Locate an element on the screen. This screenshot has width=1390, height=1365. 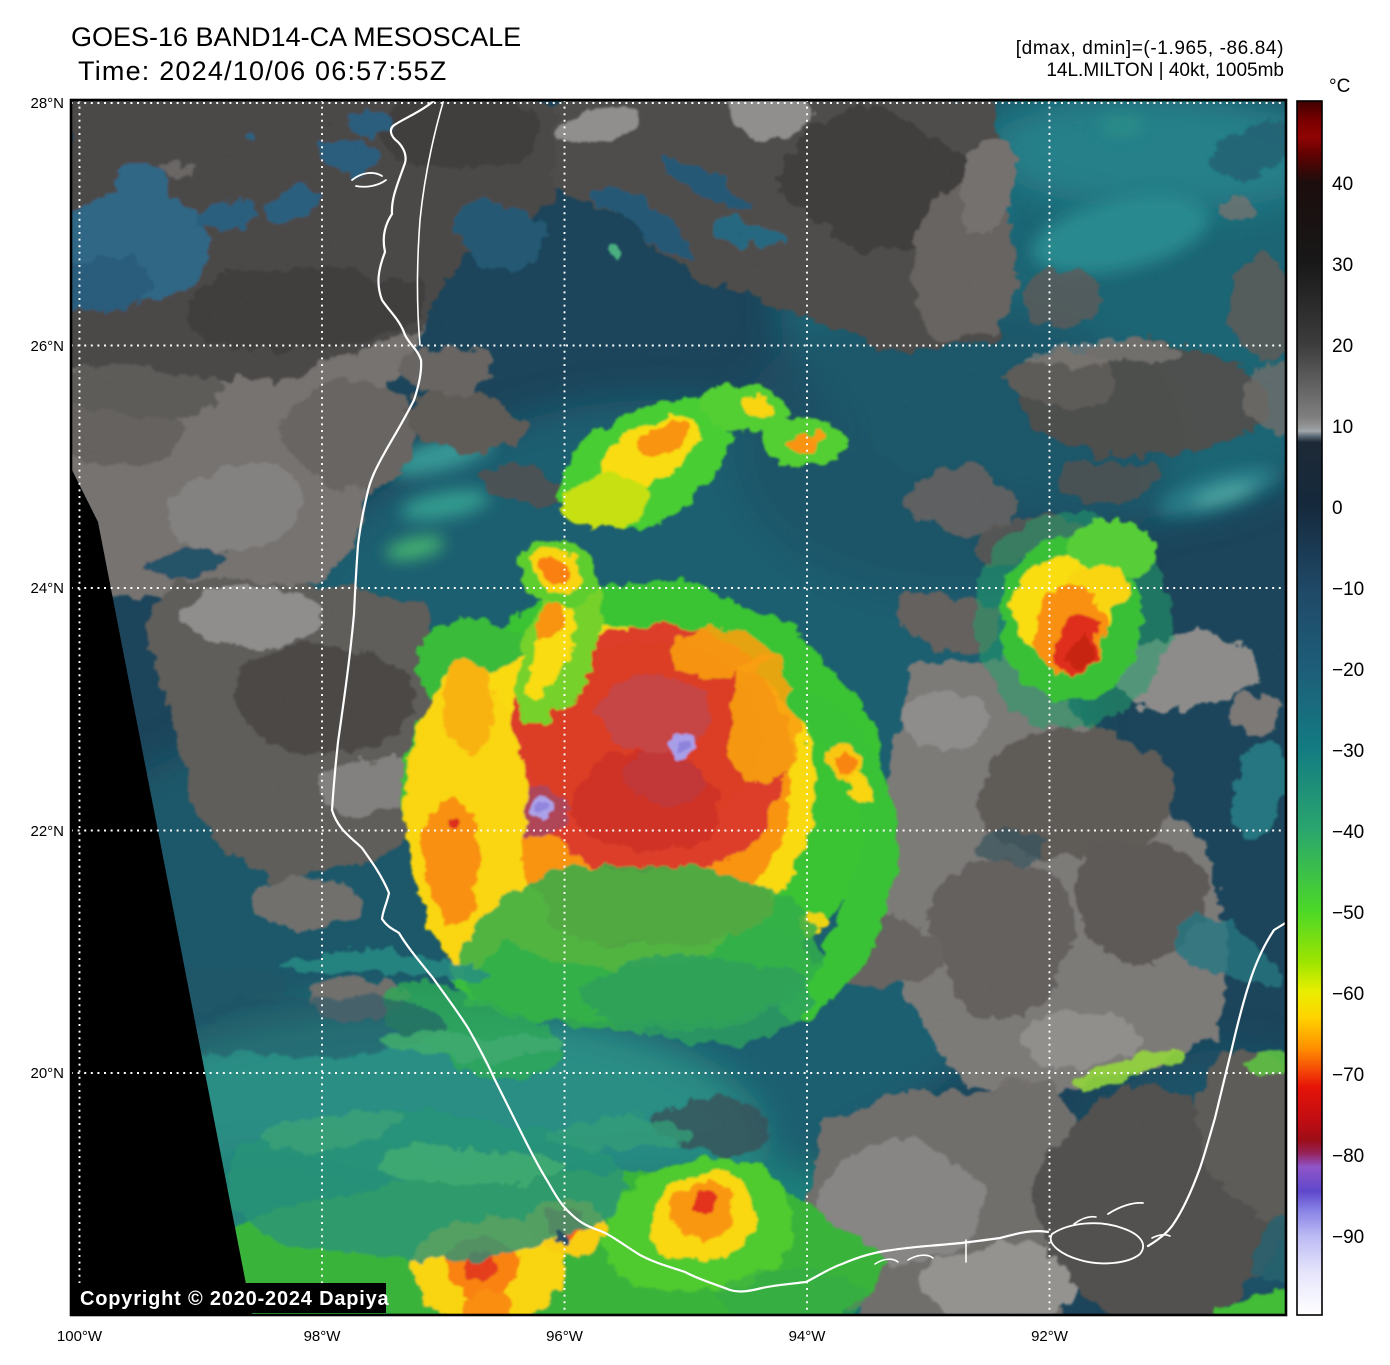
svg-text: 22°N is located at coordinates (47, 831).